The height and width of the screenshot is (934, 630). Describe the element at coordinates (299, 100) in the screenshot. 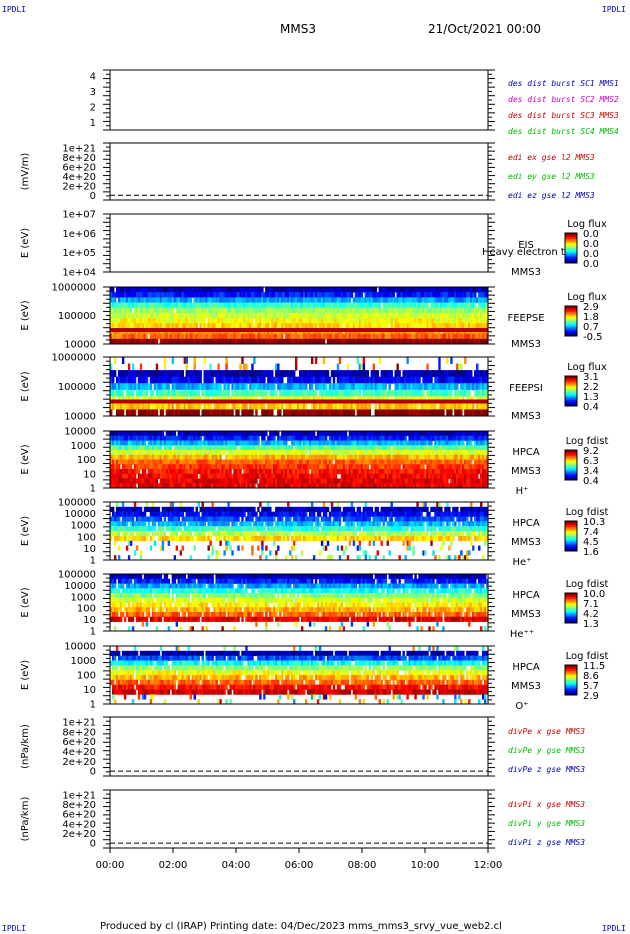

I see `panel-frame` at that location.